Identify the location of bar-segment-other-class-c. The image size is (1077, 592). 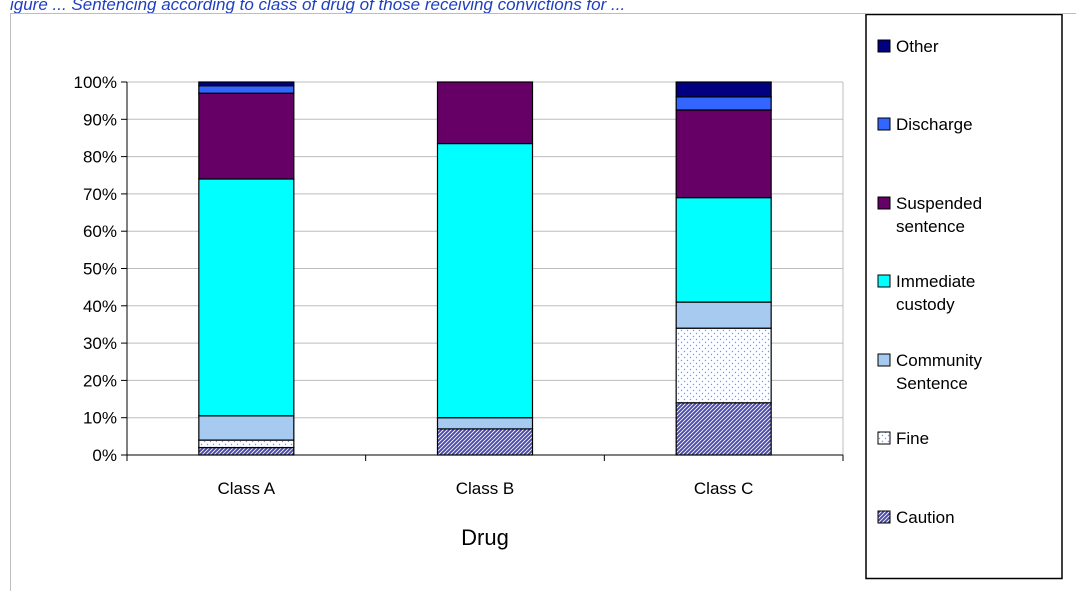
(723, 89).